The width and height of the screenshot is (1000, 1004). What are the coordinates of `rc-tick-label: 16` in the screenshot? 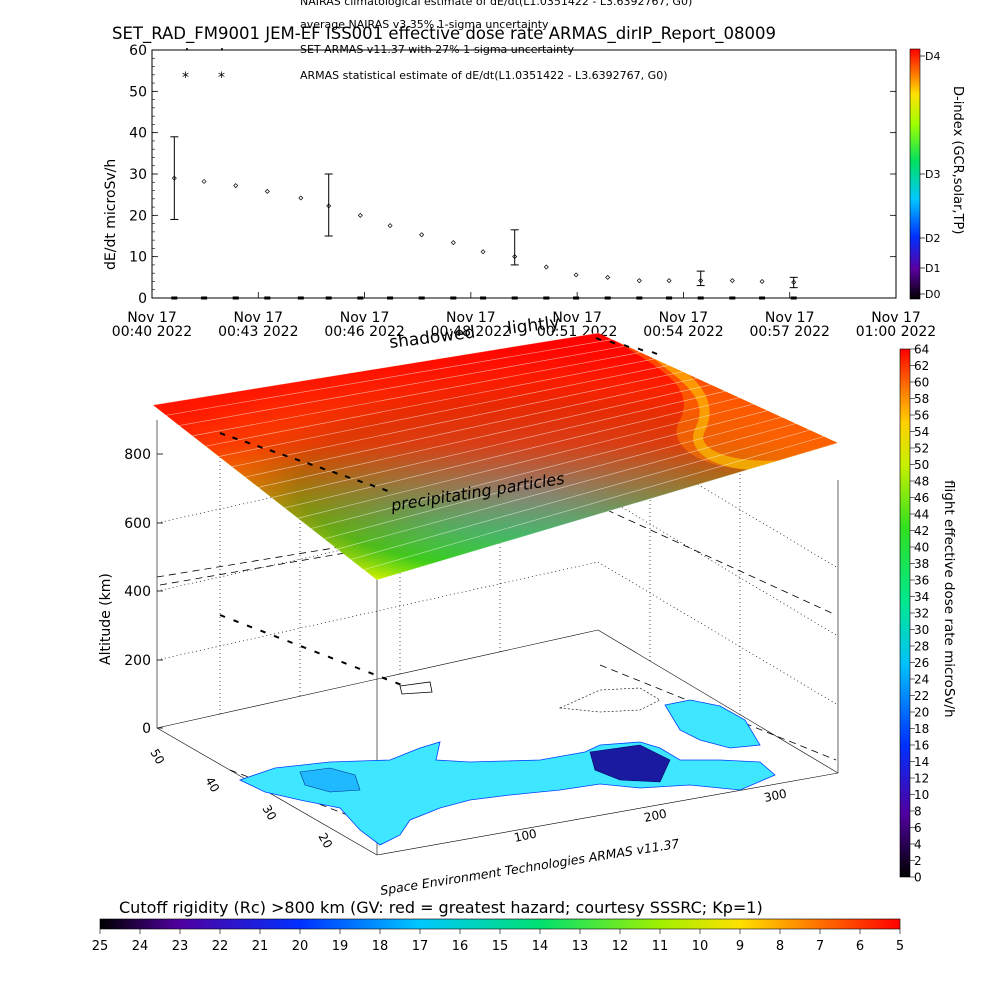 It's located at (460, 946).